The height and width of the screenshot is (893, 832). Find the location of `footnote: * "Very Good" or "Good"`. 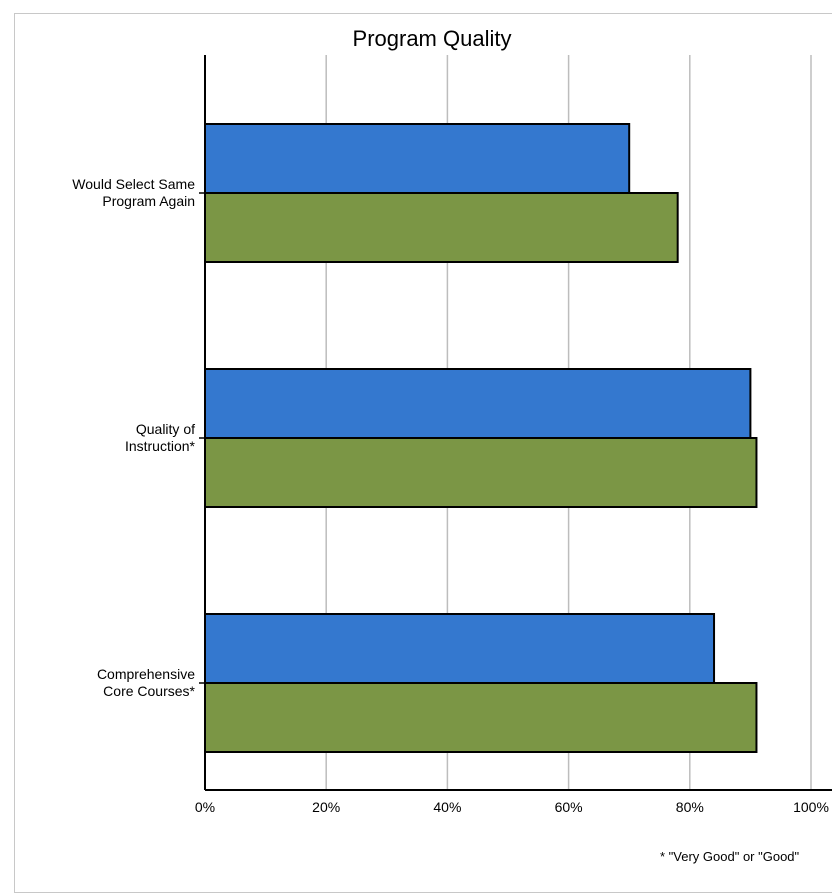

footnote: * "Very Good" or "Good" is located at coordinates (730, 856).